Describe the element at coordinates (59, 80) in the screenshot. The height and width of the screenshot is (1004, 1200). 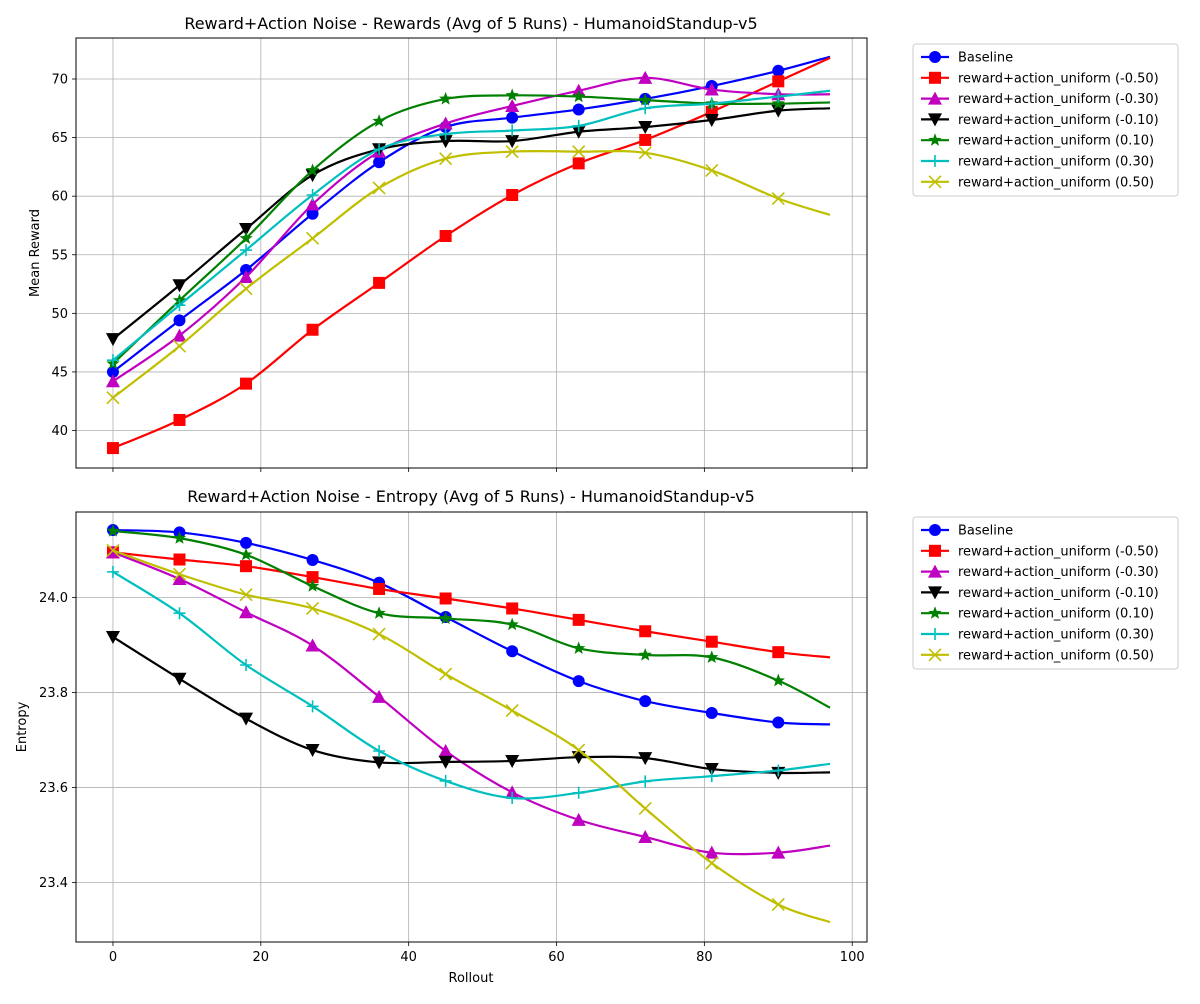
I see `rewards-y-tick-label: 70` at that location.